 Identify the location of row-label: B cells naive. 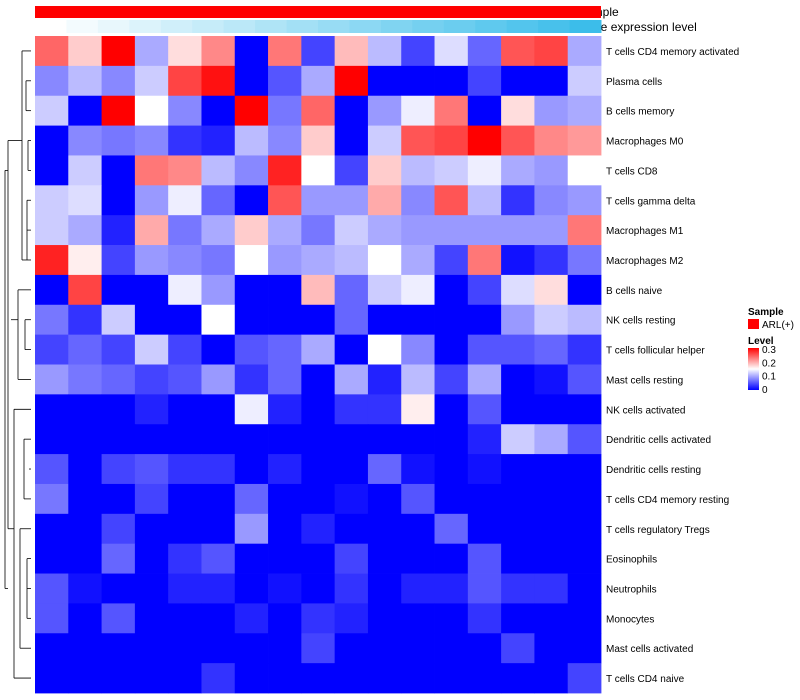
(634, 291).